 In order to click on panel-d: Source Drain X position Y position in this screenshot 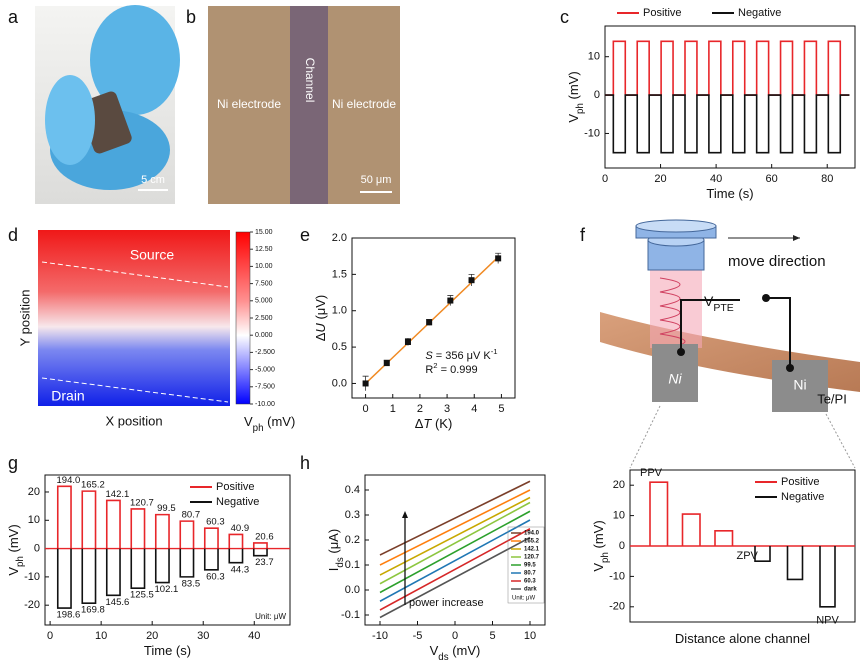, I will do `click(134, 329)`.